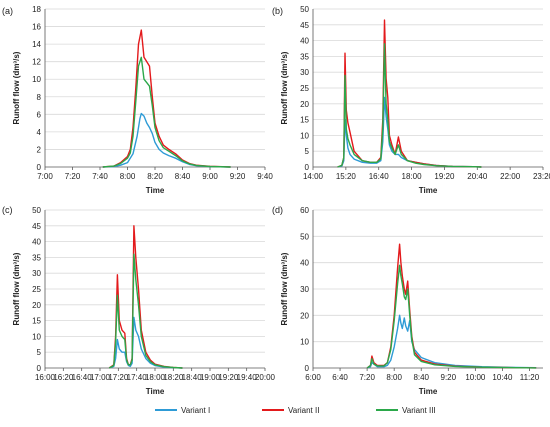 Image resolution: width=550 pixels, height=427 pixels. What do you see at coordinates (444, 176) in the screenshot?
I see `x-tick-label: 19:20` at bounding box center [444, 176].